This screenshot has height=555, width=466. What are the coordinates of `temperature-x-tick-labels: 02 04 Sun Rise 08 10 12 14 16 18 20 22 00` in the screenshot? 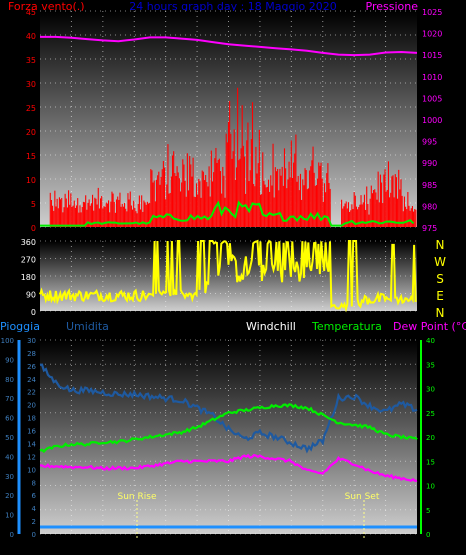 It's located at (244, 543).